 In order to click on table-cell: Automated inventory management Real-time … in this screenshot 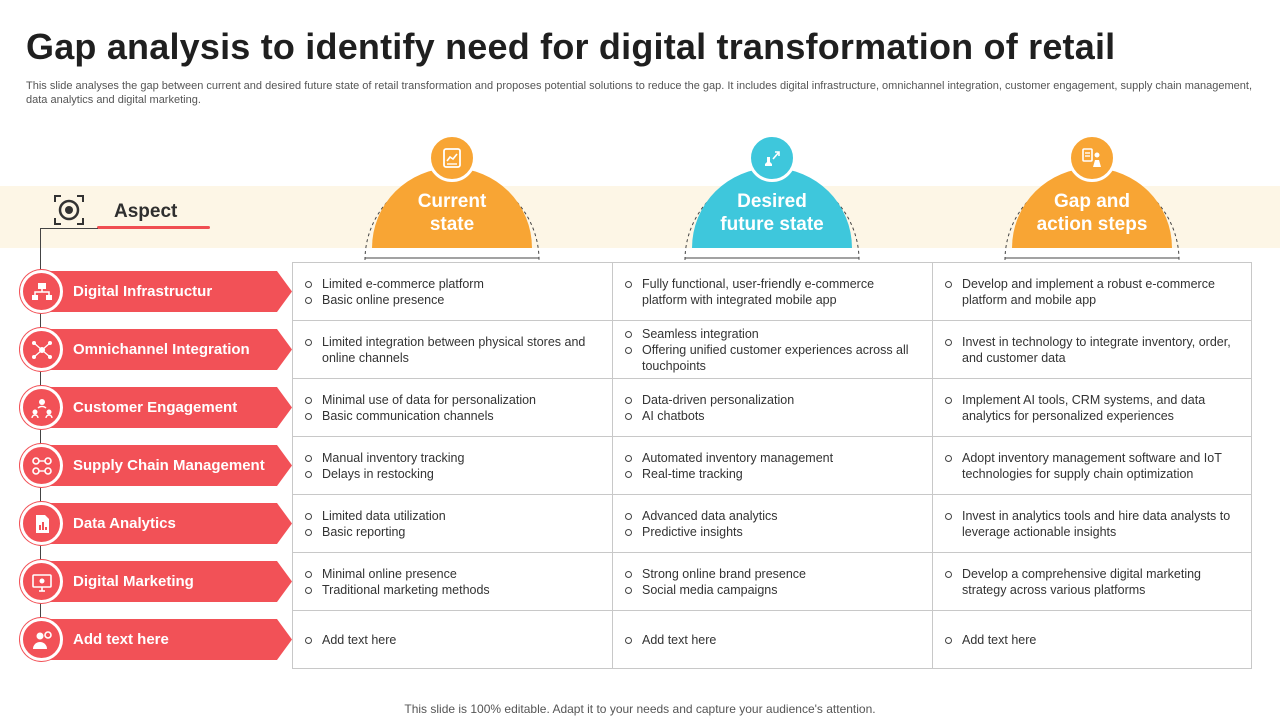, I will do `click(773, 466)`.